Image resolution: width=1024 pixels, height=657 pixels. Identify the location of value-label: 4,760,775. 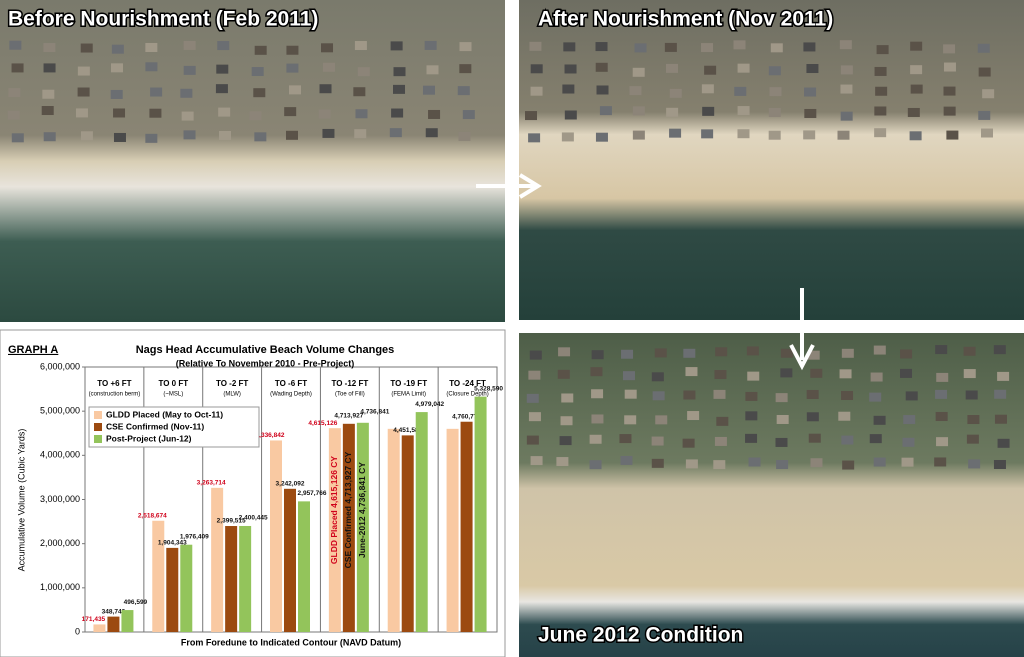
(466, 416).